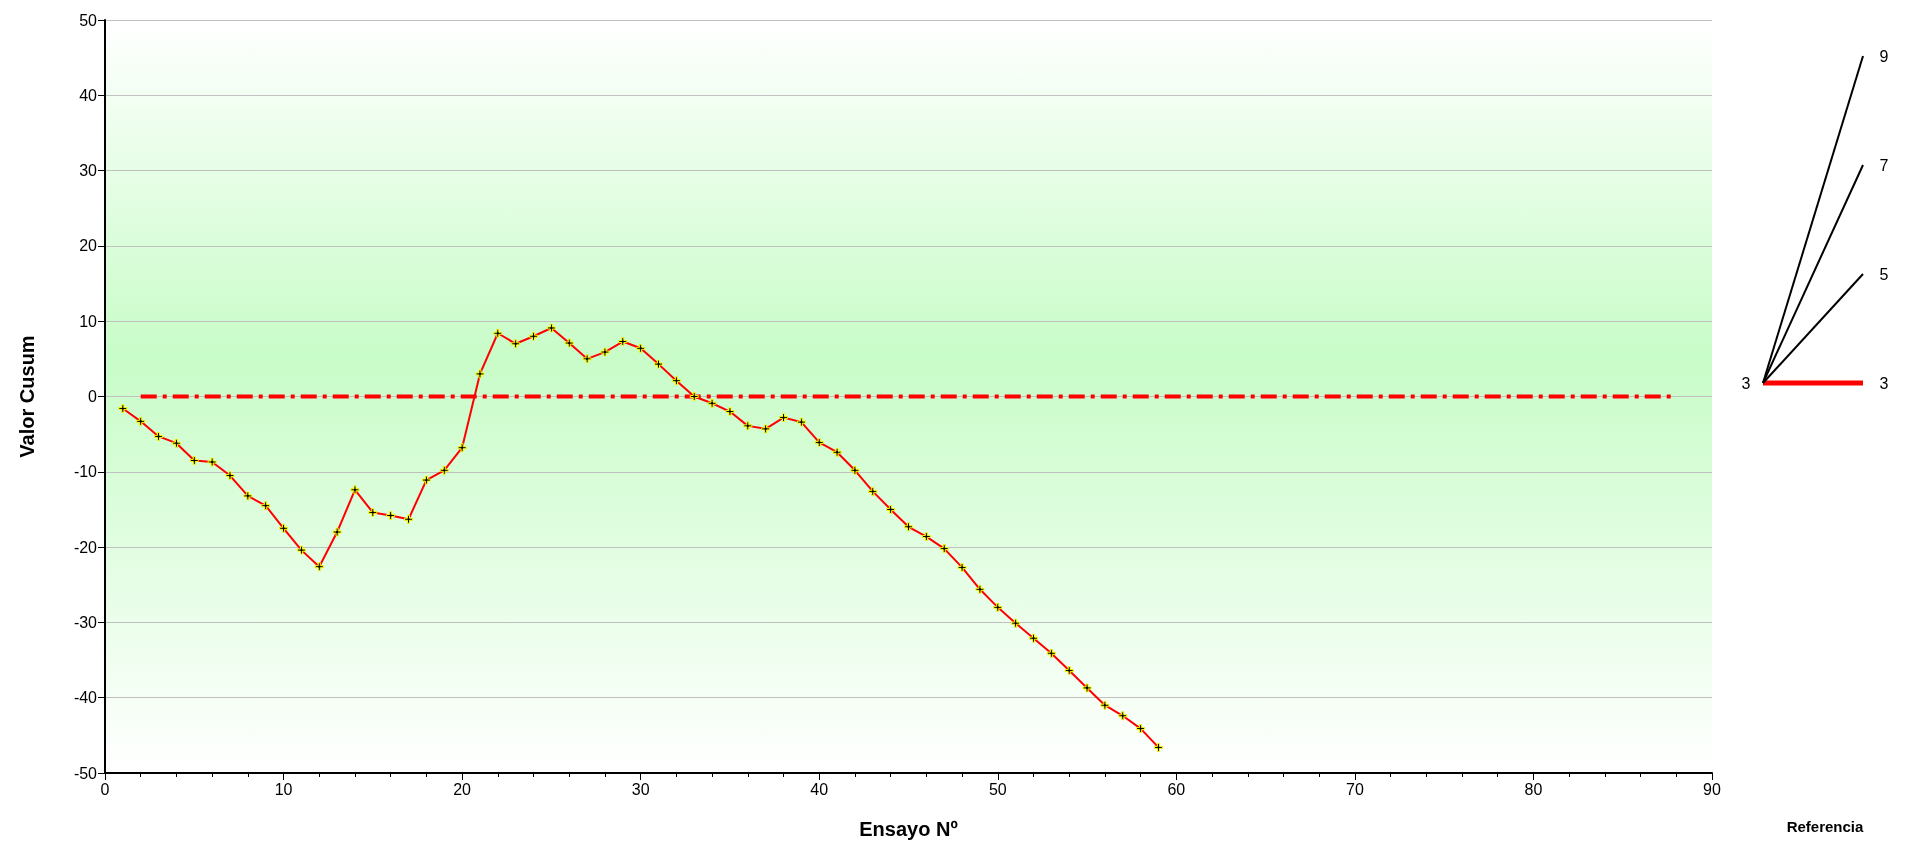 This screenshot has width=1912, height=867. I want to click on text: Referencia, so click(1825, 826).